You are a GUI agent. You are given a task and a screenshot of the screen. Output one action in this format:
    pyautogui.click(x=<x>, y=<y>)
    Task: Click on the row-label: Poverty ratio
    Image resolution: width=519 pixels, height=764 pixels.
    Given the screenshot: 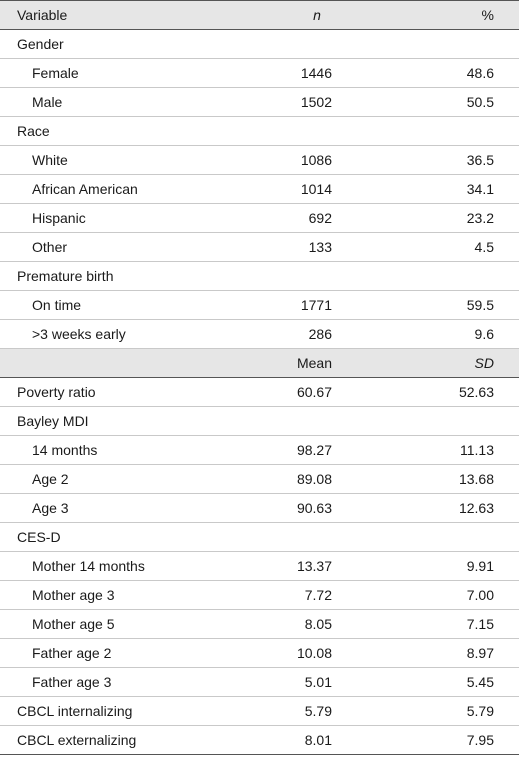 What is the action you would take?
    pyautogui.click(x=131, y=392)
    